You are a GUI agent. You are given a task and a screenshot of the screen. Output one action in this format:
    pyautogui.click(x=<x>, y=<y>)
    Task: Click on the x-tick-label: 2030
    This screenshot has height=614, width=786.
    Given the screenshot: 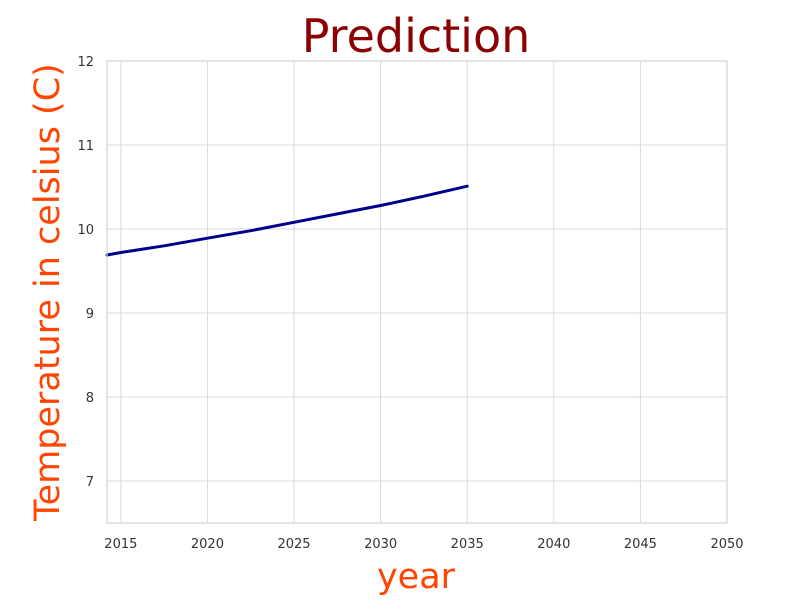 What is the action you would take?
    pyautogui.click(x=380, y=544)
    